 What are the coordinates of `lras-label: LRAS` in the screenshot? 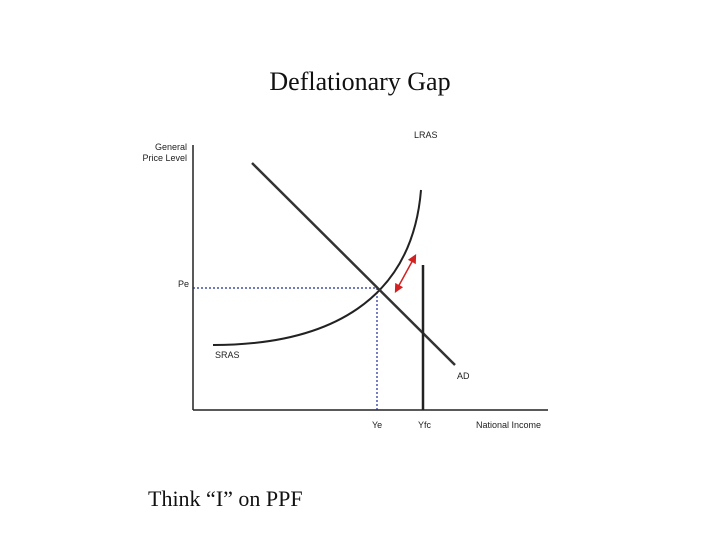 It's located at (426, 135).